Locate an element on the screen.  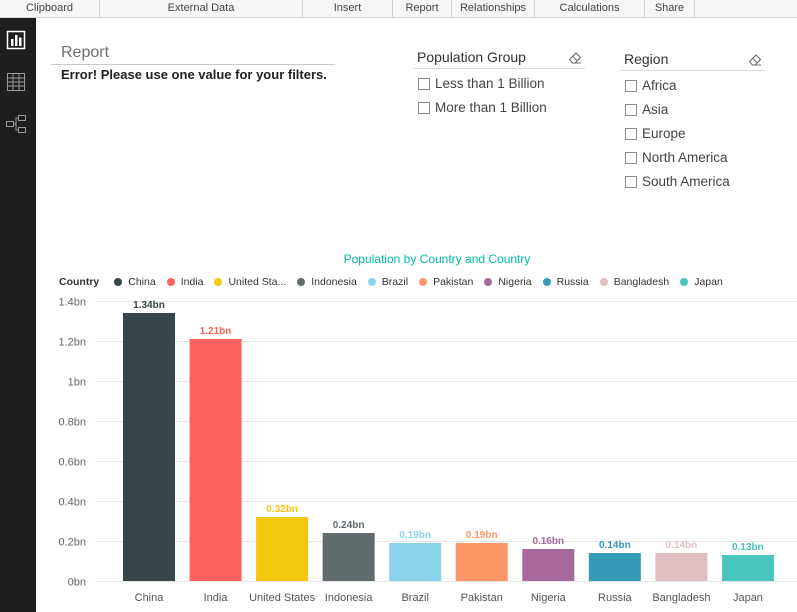
bar-india is located at coordinates (215, 460).